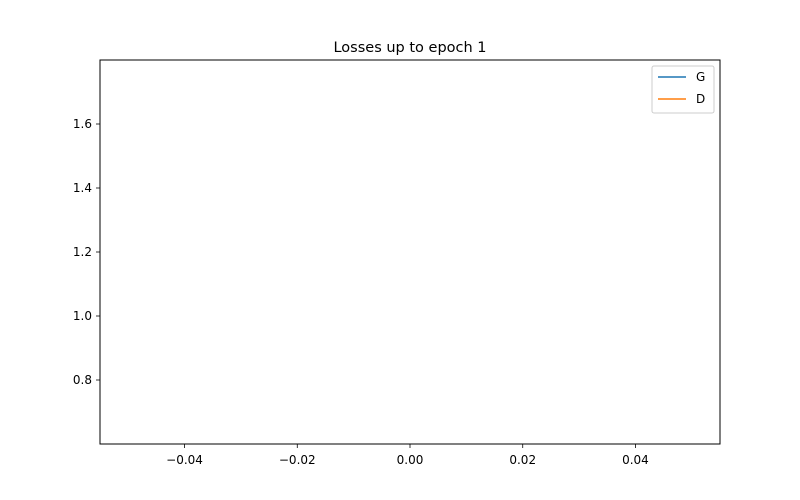 The height and width of the screenshot is (500, 800). Describe the element at coordinates (184, 460) in the screenshot. I see `x-tick-label: −0.04` at that location.